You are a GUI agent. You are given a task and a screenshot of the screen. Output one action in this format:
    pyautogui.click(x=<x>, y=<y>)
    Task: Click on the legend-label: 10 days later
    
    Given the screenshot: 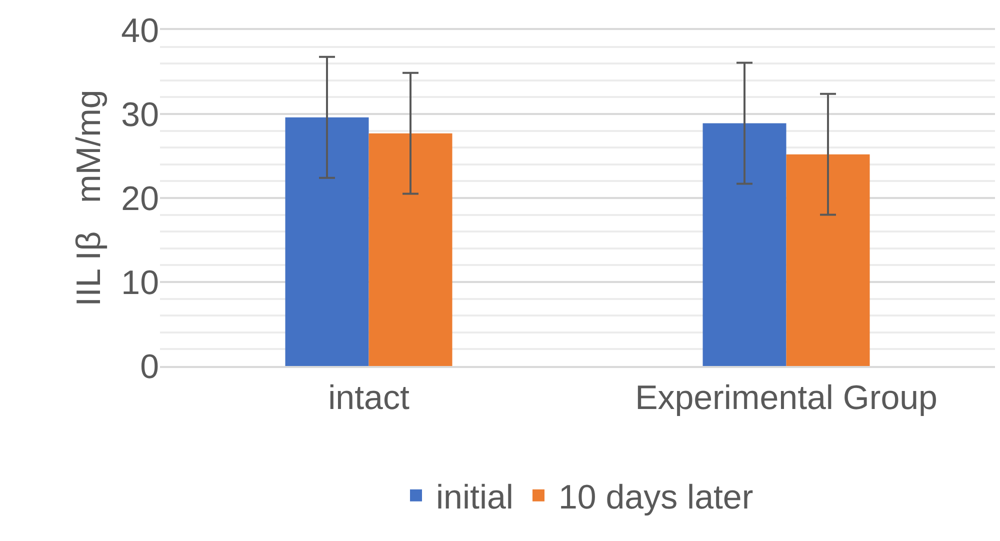 What is the action you would take?
    pyautogui.click(x=656, y=497)
    